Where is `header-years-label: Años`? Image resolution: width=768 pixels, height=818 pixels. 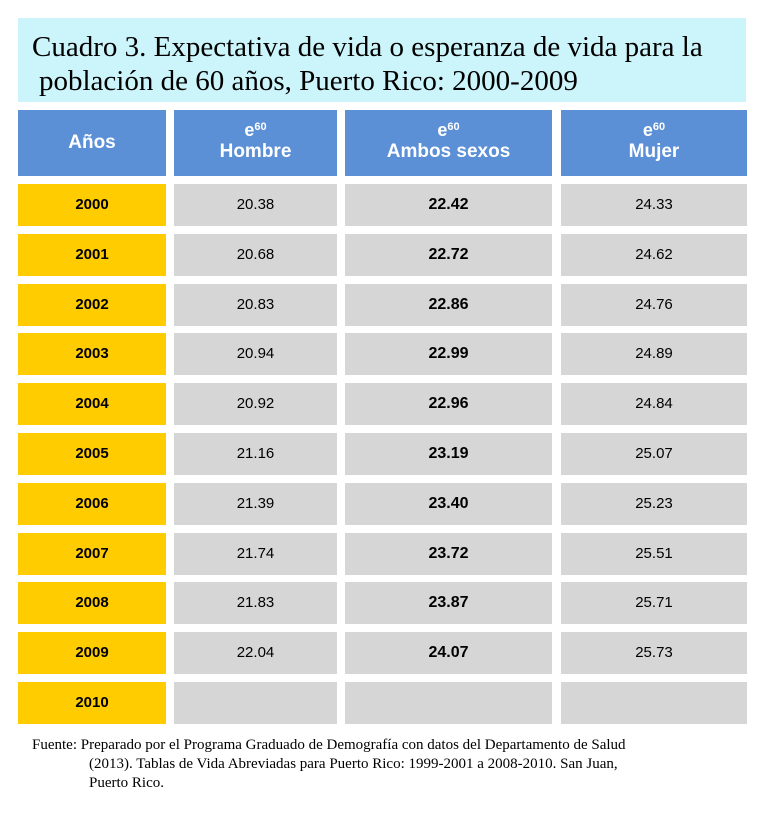
header-years-label: Años is located at coordinates (92, 142).